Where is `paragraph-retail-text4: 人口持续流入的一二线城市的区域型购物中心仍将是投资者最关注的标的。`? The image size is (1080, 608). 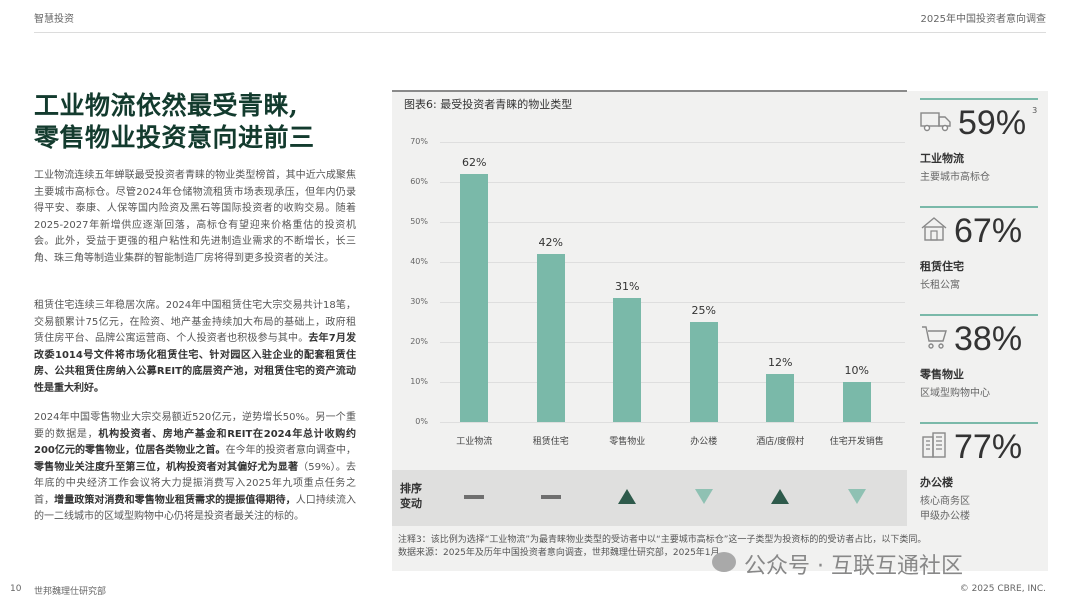
paragraph-retail-text4: 人口持续流入的一二线城市的区域型购物中心仍将是投资者最关注的标的。 is located at coordinates (195, 508).